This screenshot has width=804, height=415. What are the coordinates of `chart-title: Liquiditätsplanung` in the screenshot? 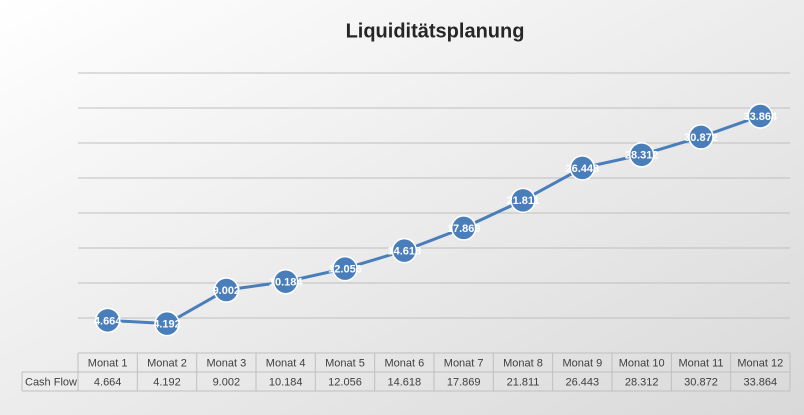 It's located at (435, 31).